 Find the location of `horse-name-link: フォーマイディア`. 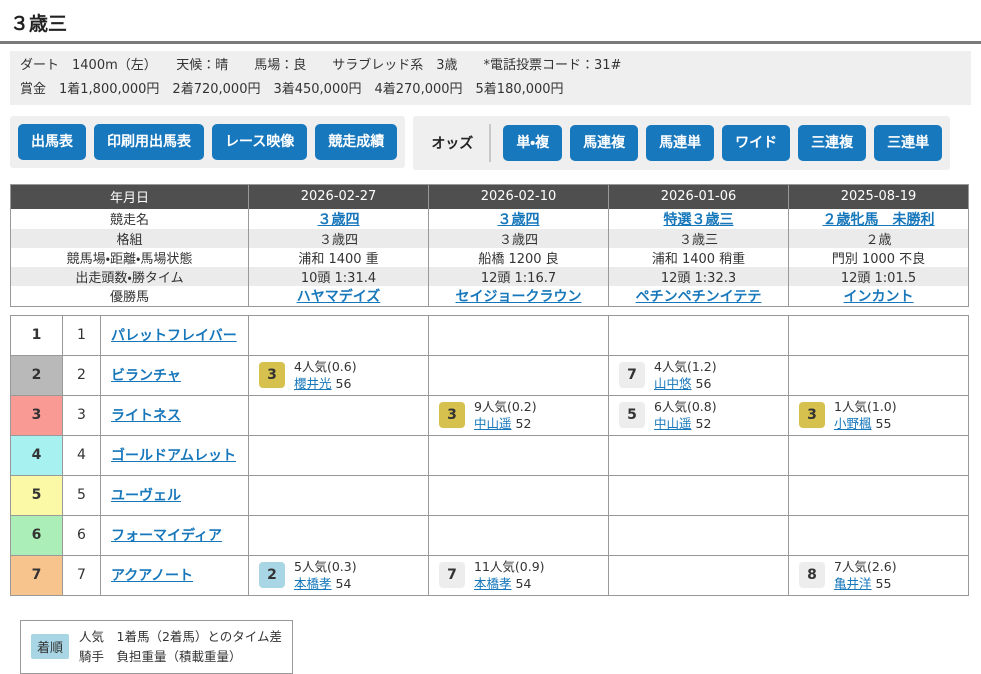

horse-name-link: フォーマイディア is located at coordinates (167, 536).